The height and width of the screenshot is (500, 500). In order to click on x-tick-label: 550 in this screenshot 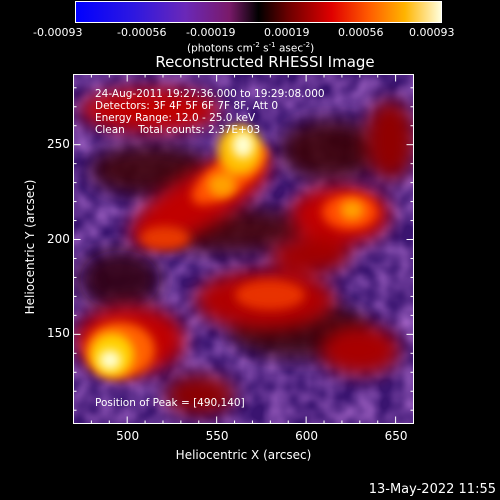, I will do `click(217, 436)`.